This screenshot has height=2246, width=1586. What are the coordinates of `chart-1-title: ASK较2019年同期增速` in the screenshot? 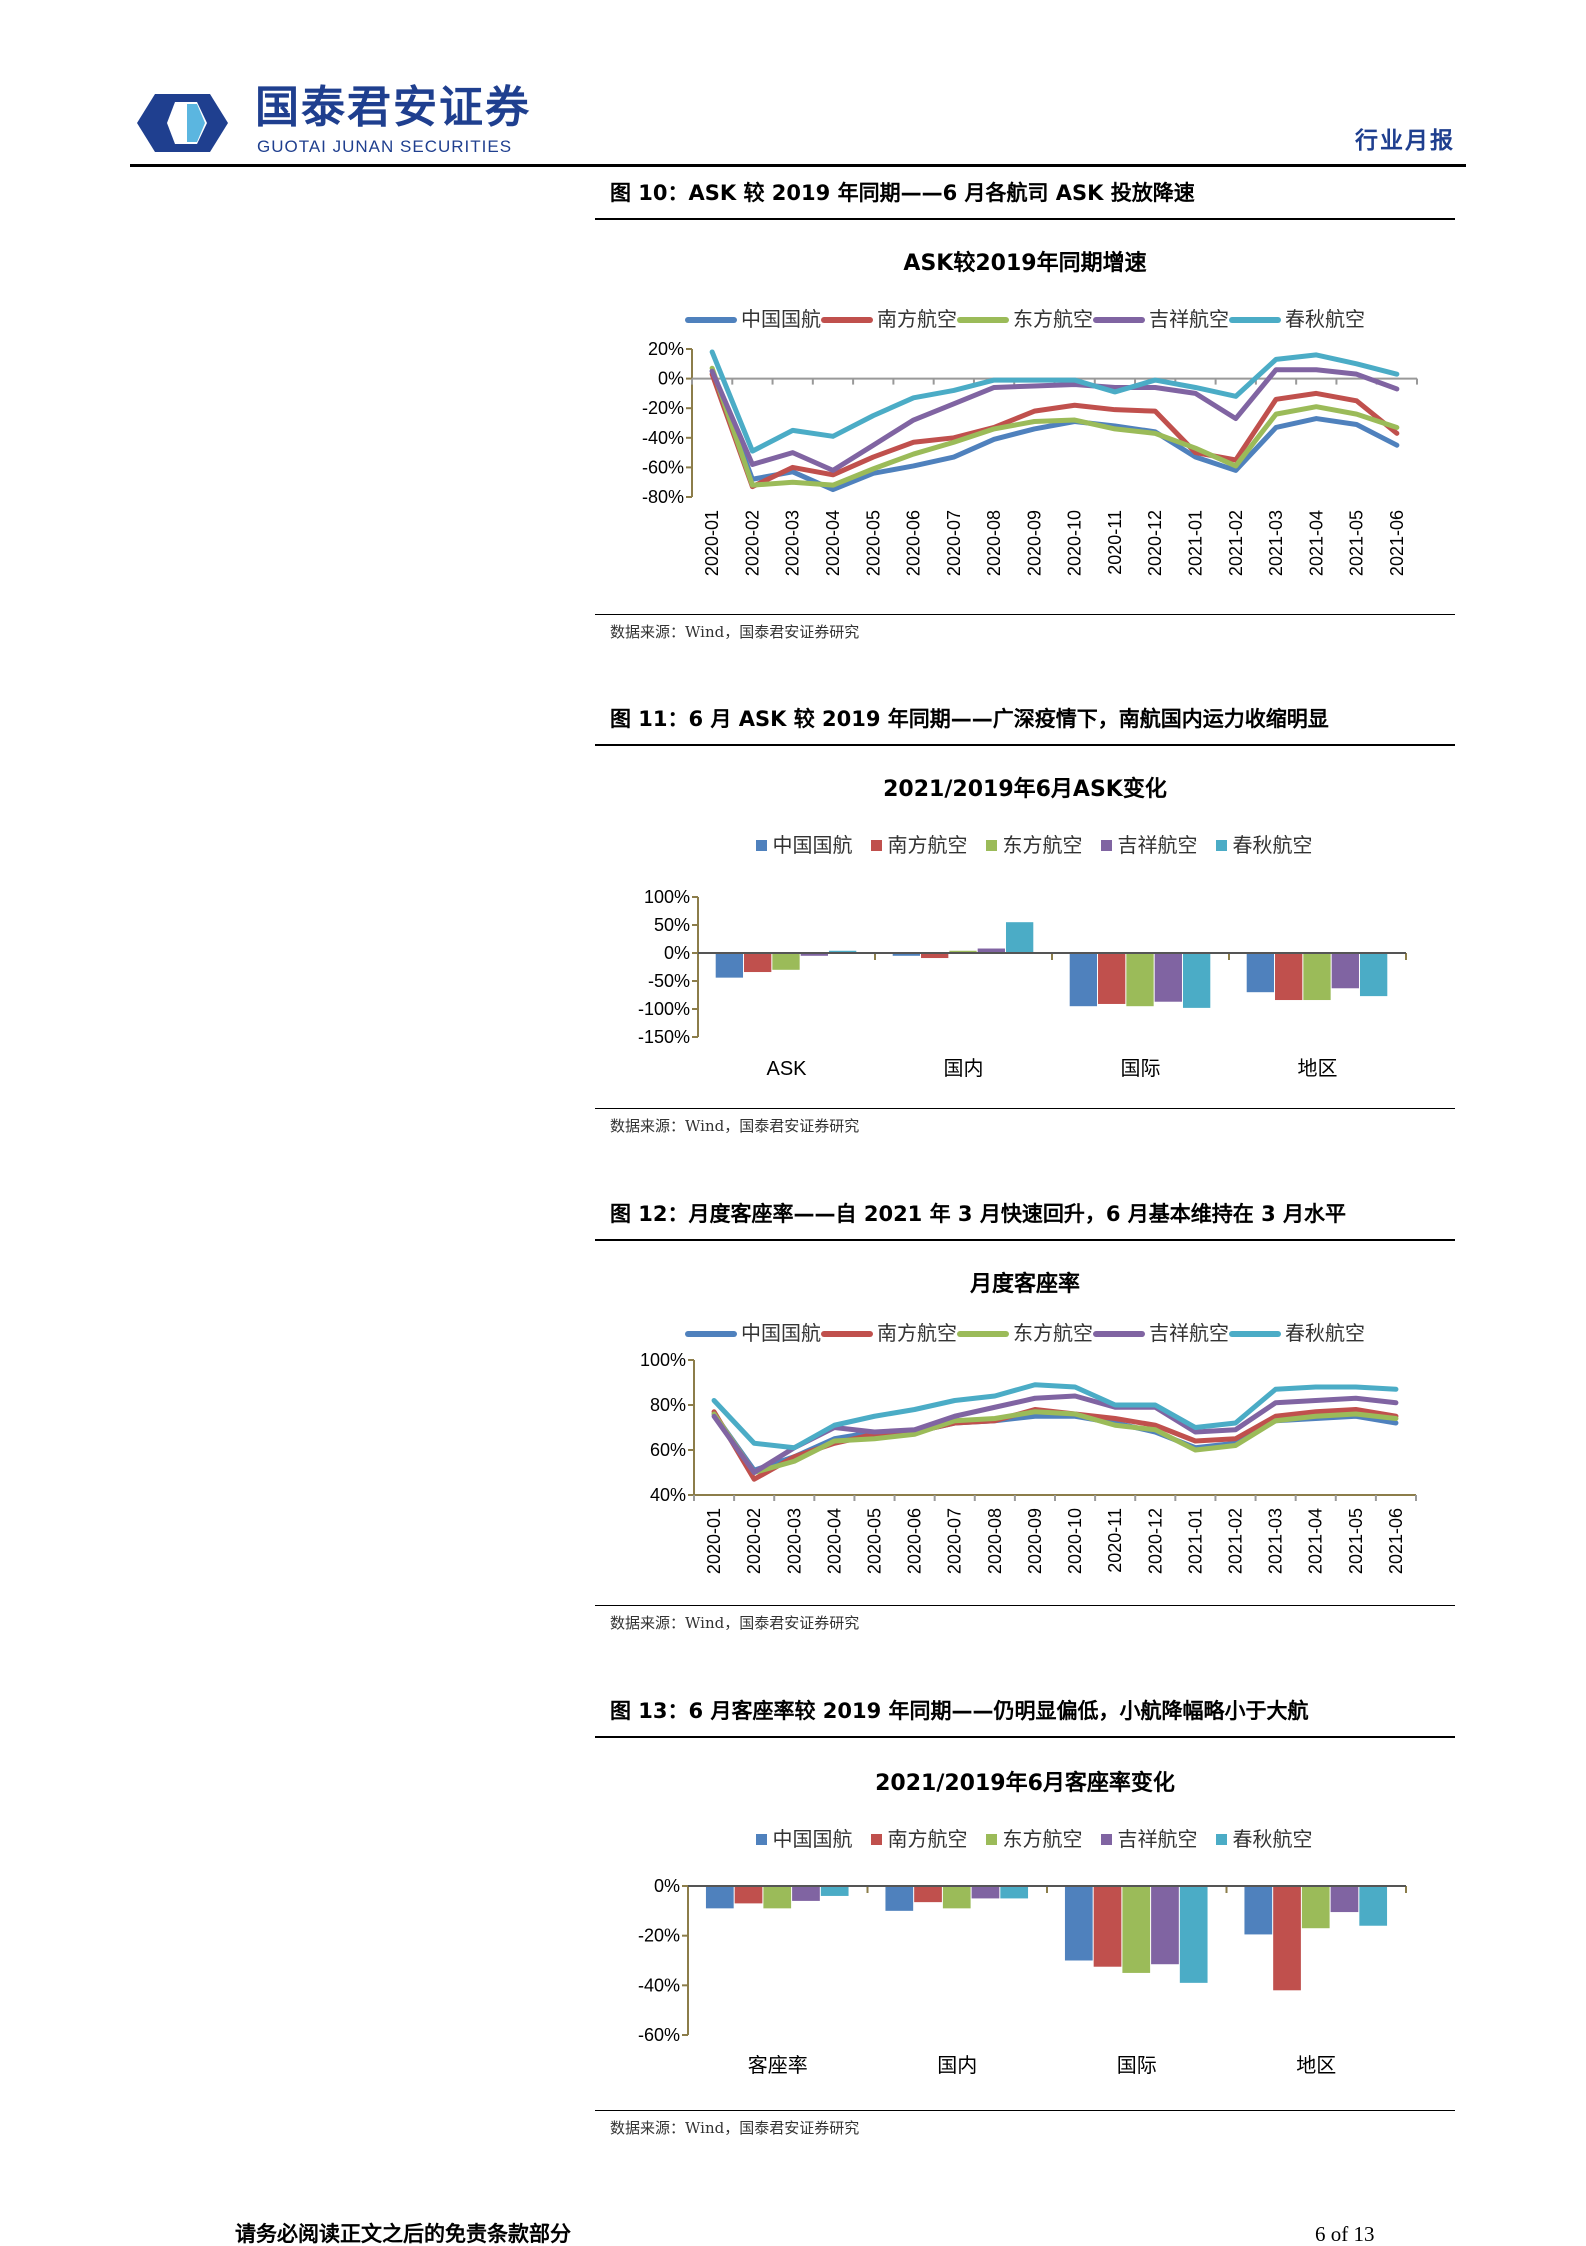 It's located at (1025, 263).